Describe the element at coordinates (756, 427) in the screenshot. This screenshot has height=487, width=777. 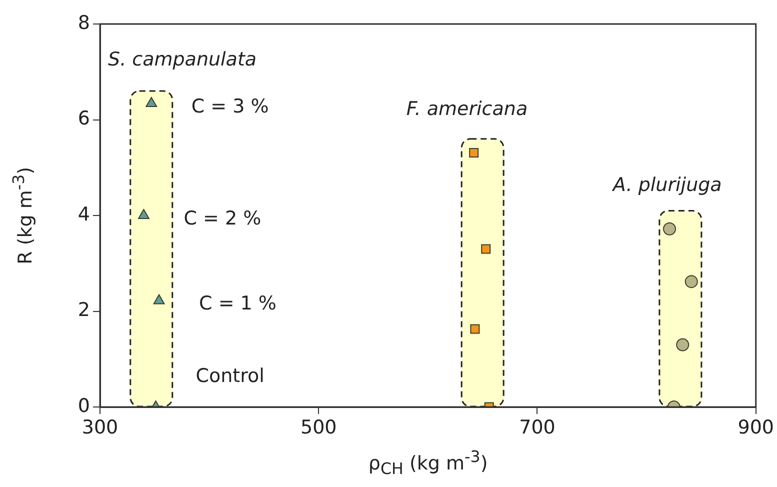
I see `x-tick-label: 900` at that location.